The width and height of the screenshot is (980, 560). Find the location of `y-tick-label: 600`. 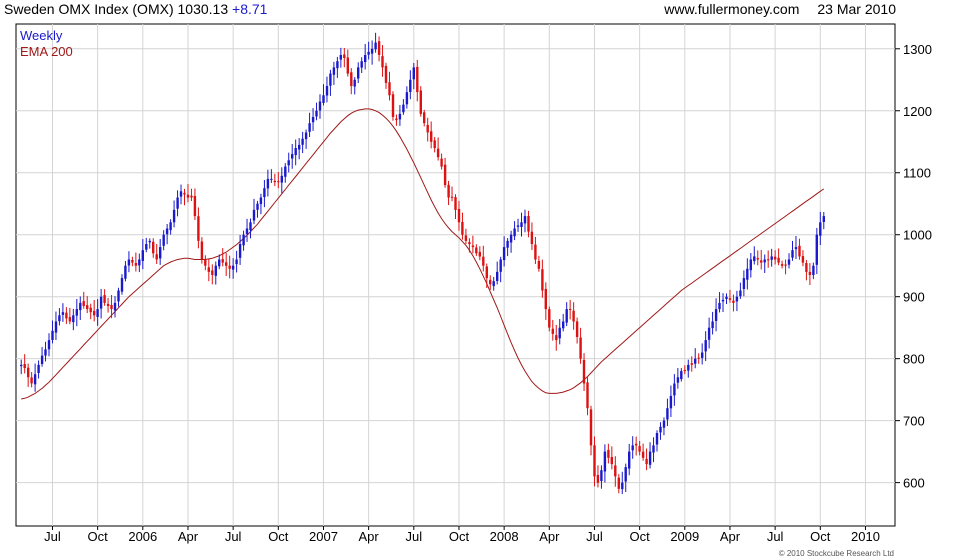

y-tick-label: 600 is located at coordinates (914, 483).